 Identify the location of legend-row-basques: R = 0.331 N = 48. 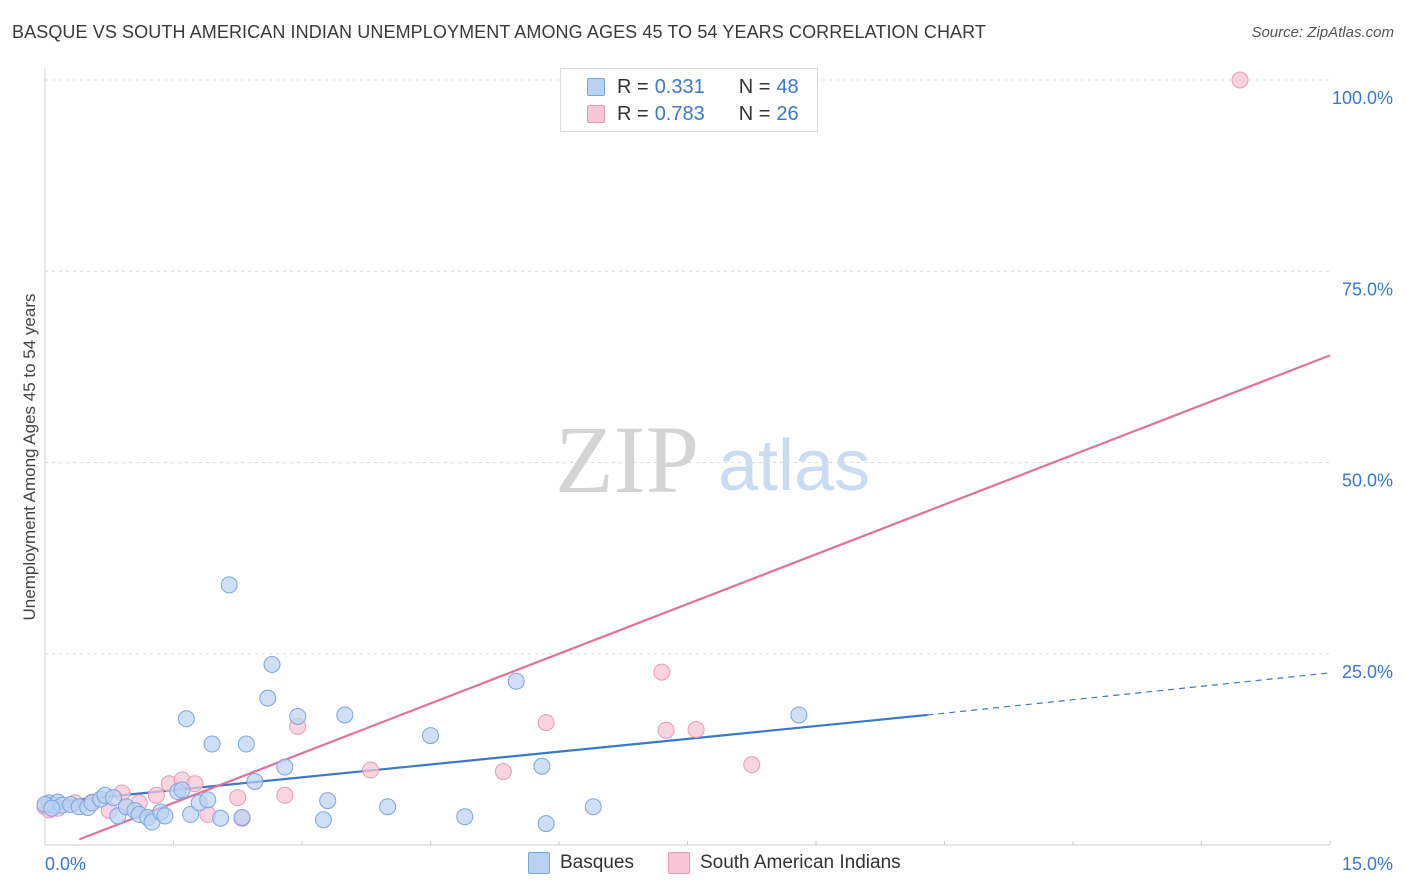
(693, 87).